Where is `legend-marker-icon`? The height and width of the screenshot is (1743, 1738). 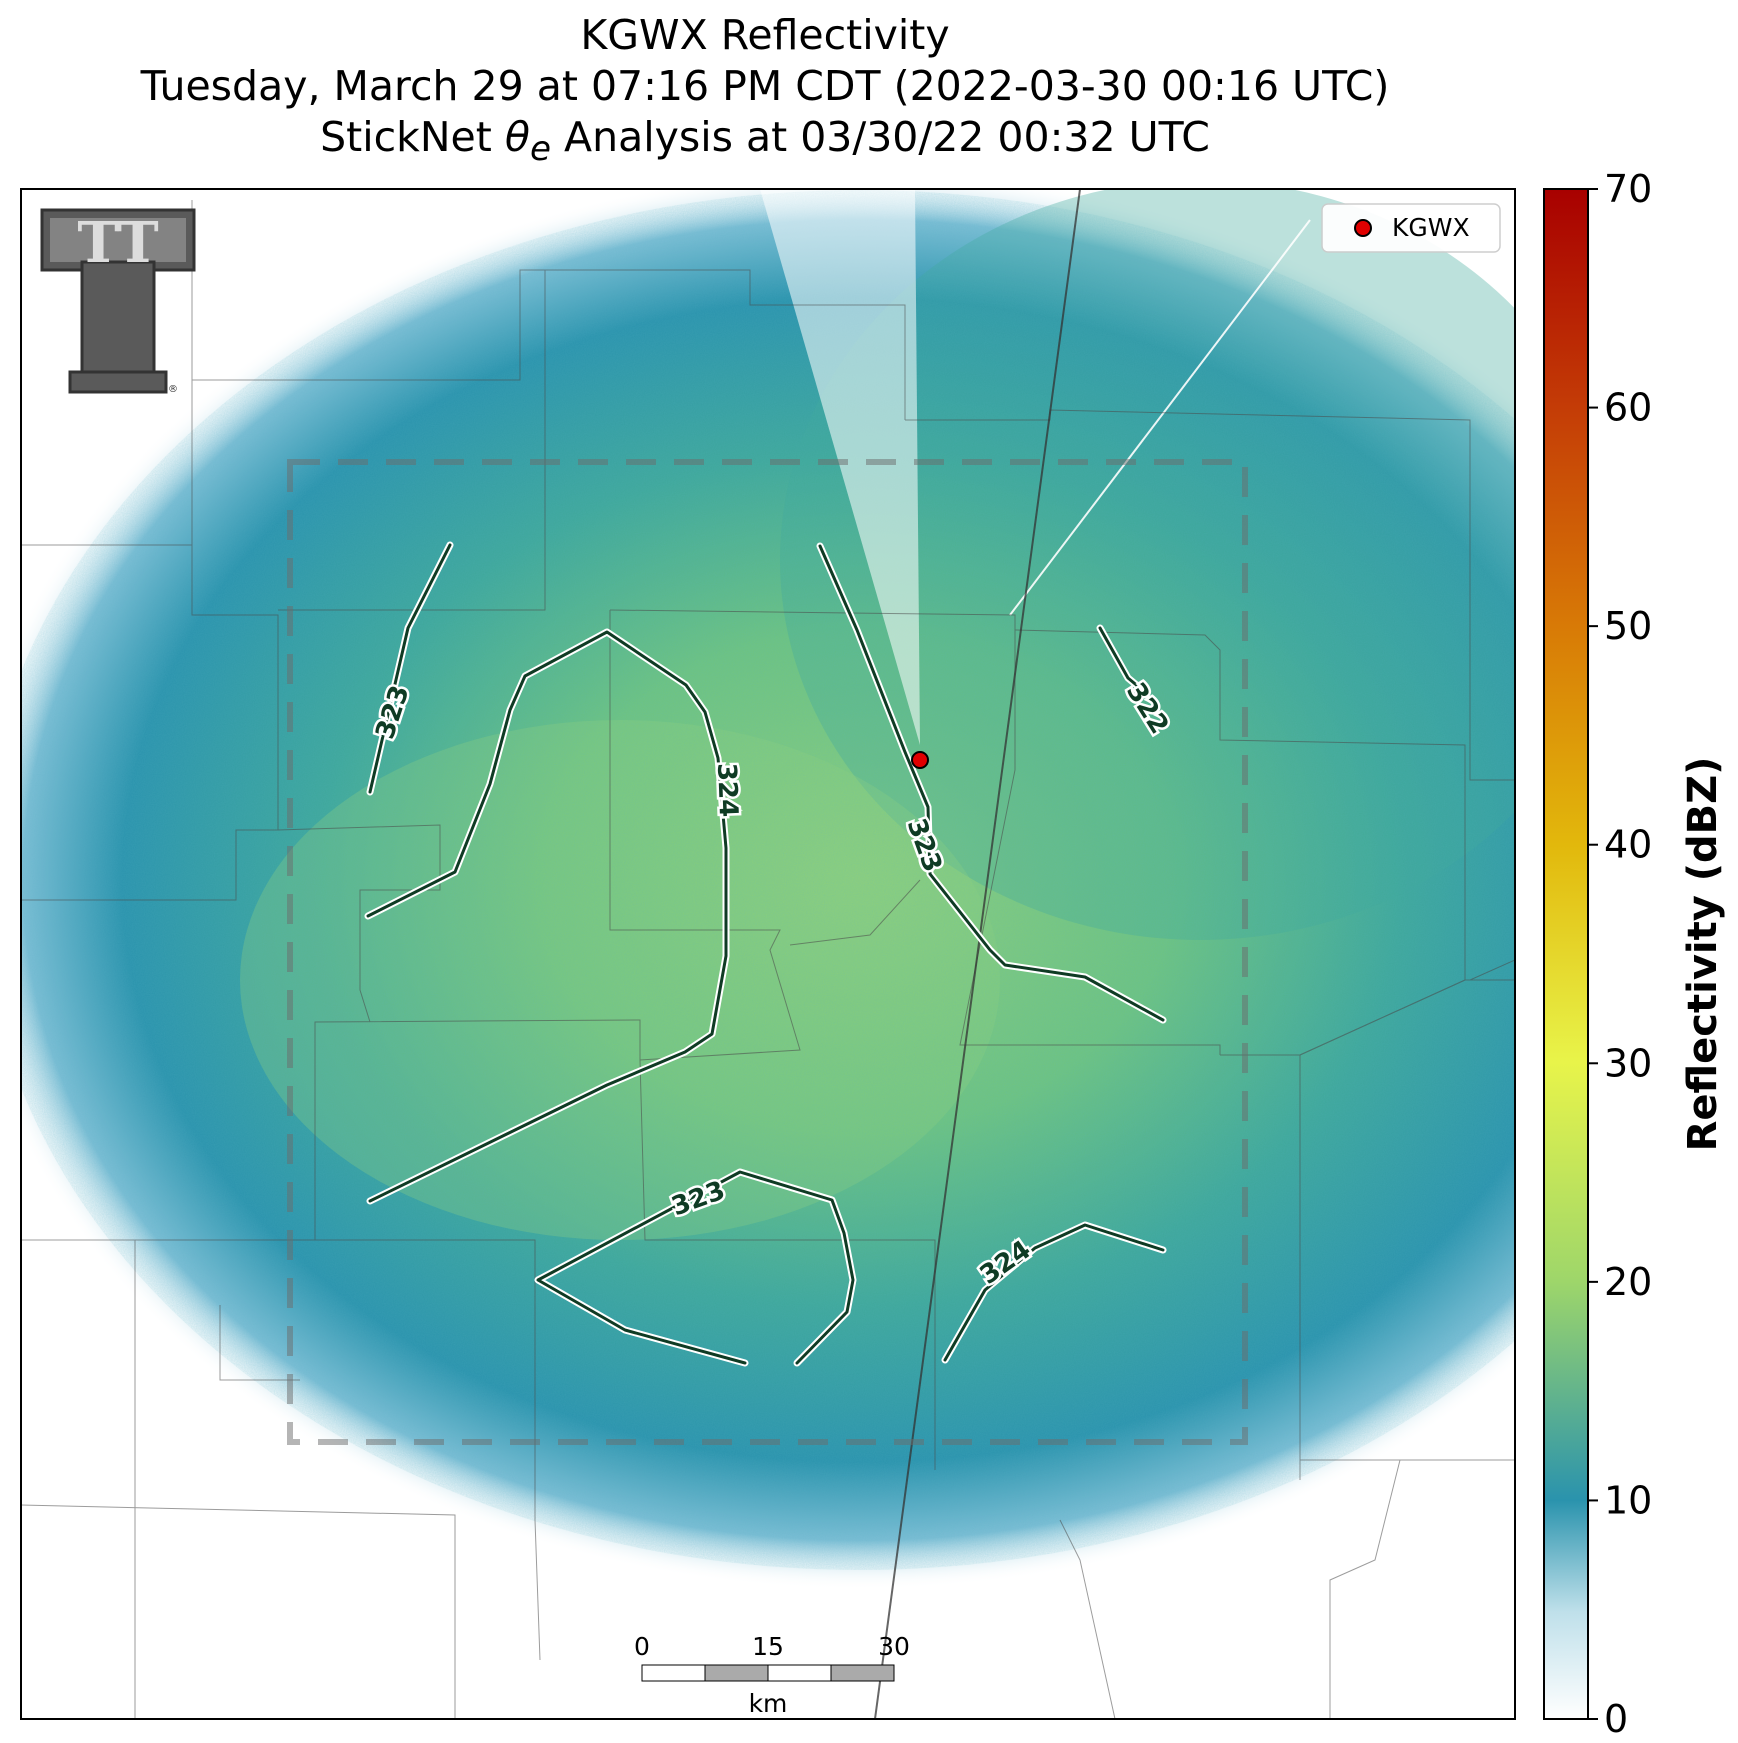 legend-marker-icon is located at coordinates (1363, 228).